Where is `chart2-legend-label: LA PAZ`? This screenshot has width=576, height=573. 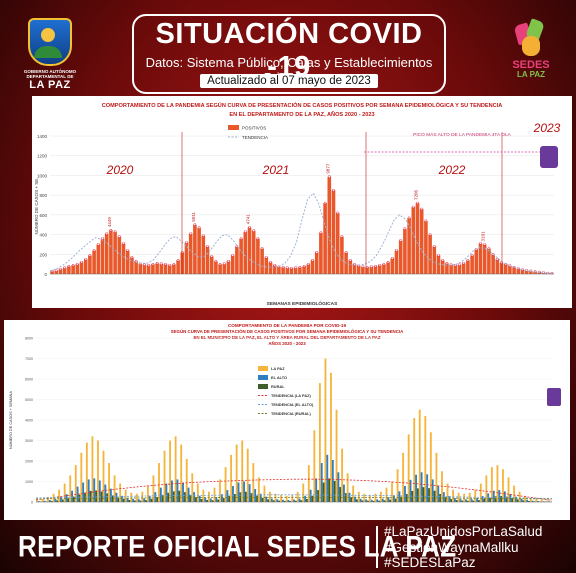
chart2-legend-label: LA PAZ is located at coordinates (278, 368).